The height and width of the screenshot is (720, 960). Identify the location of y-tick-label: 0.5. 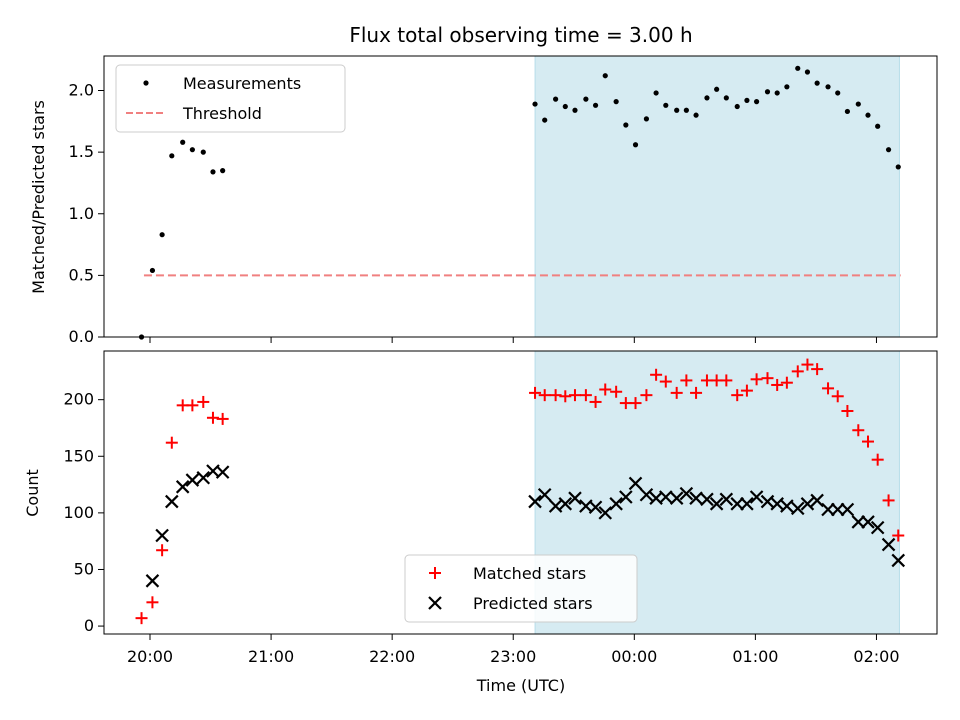
(81, 274).